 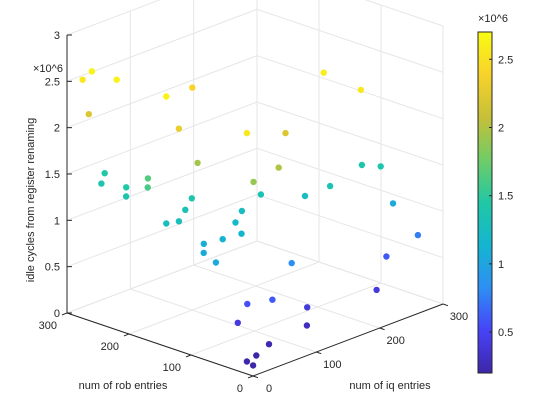 What do you see at coordinates (505, 333) in the screenshot?
I see `colorbar-tick-label: 0.5` at bounding box center [505, 333].